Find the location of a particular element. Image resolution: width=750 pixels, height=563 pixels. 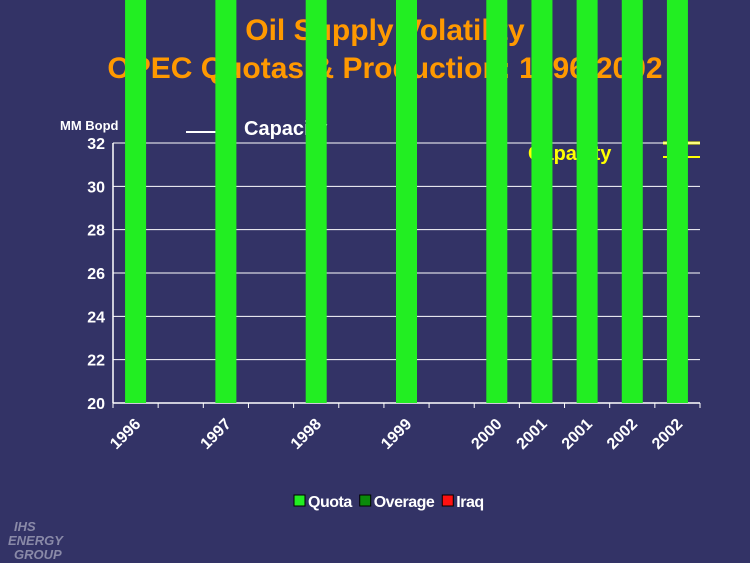

y-tick-label: 22 is located at coordinates (96, 361).